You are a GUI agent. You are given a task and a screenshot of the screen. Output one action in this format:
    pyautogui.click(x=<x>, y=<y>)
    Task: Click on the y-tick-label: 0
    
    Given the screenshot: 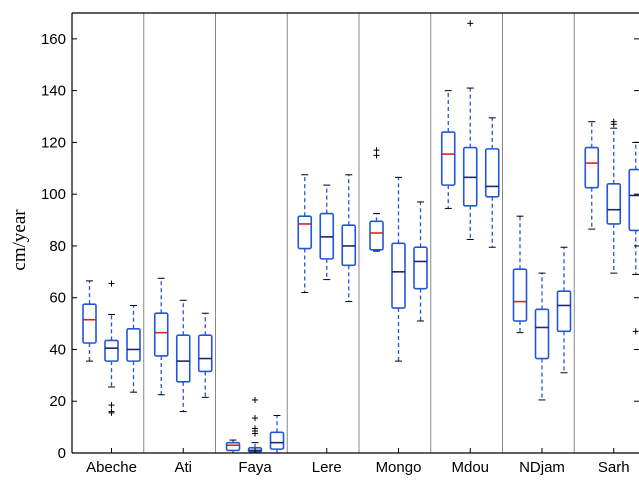 What is the action you would take?
    pyautogui.click(x=62, y=453)
    